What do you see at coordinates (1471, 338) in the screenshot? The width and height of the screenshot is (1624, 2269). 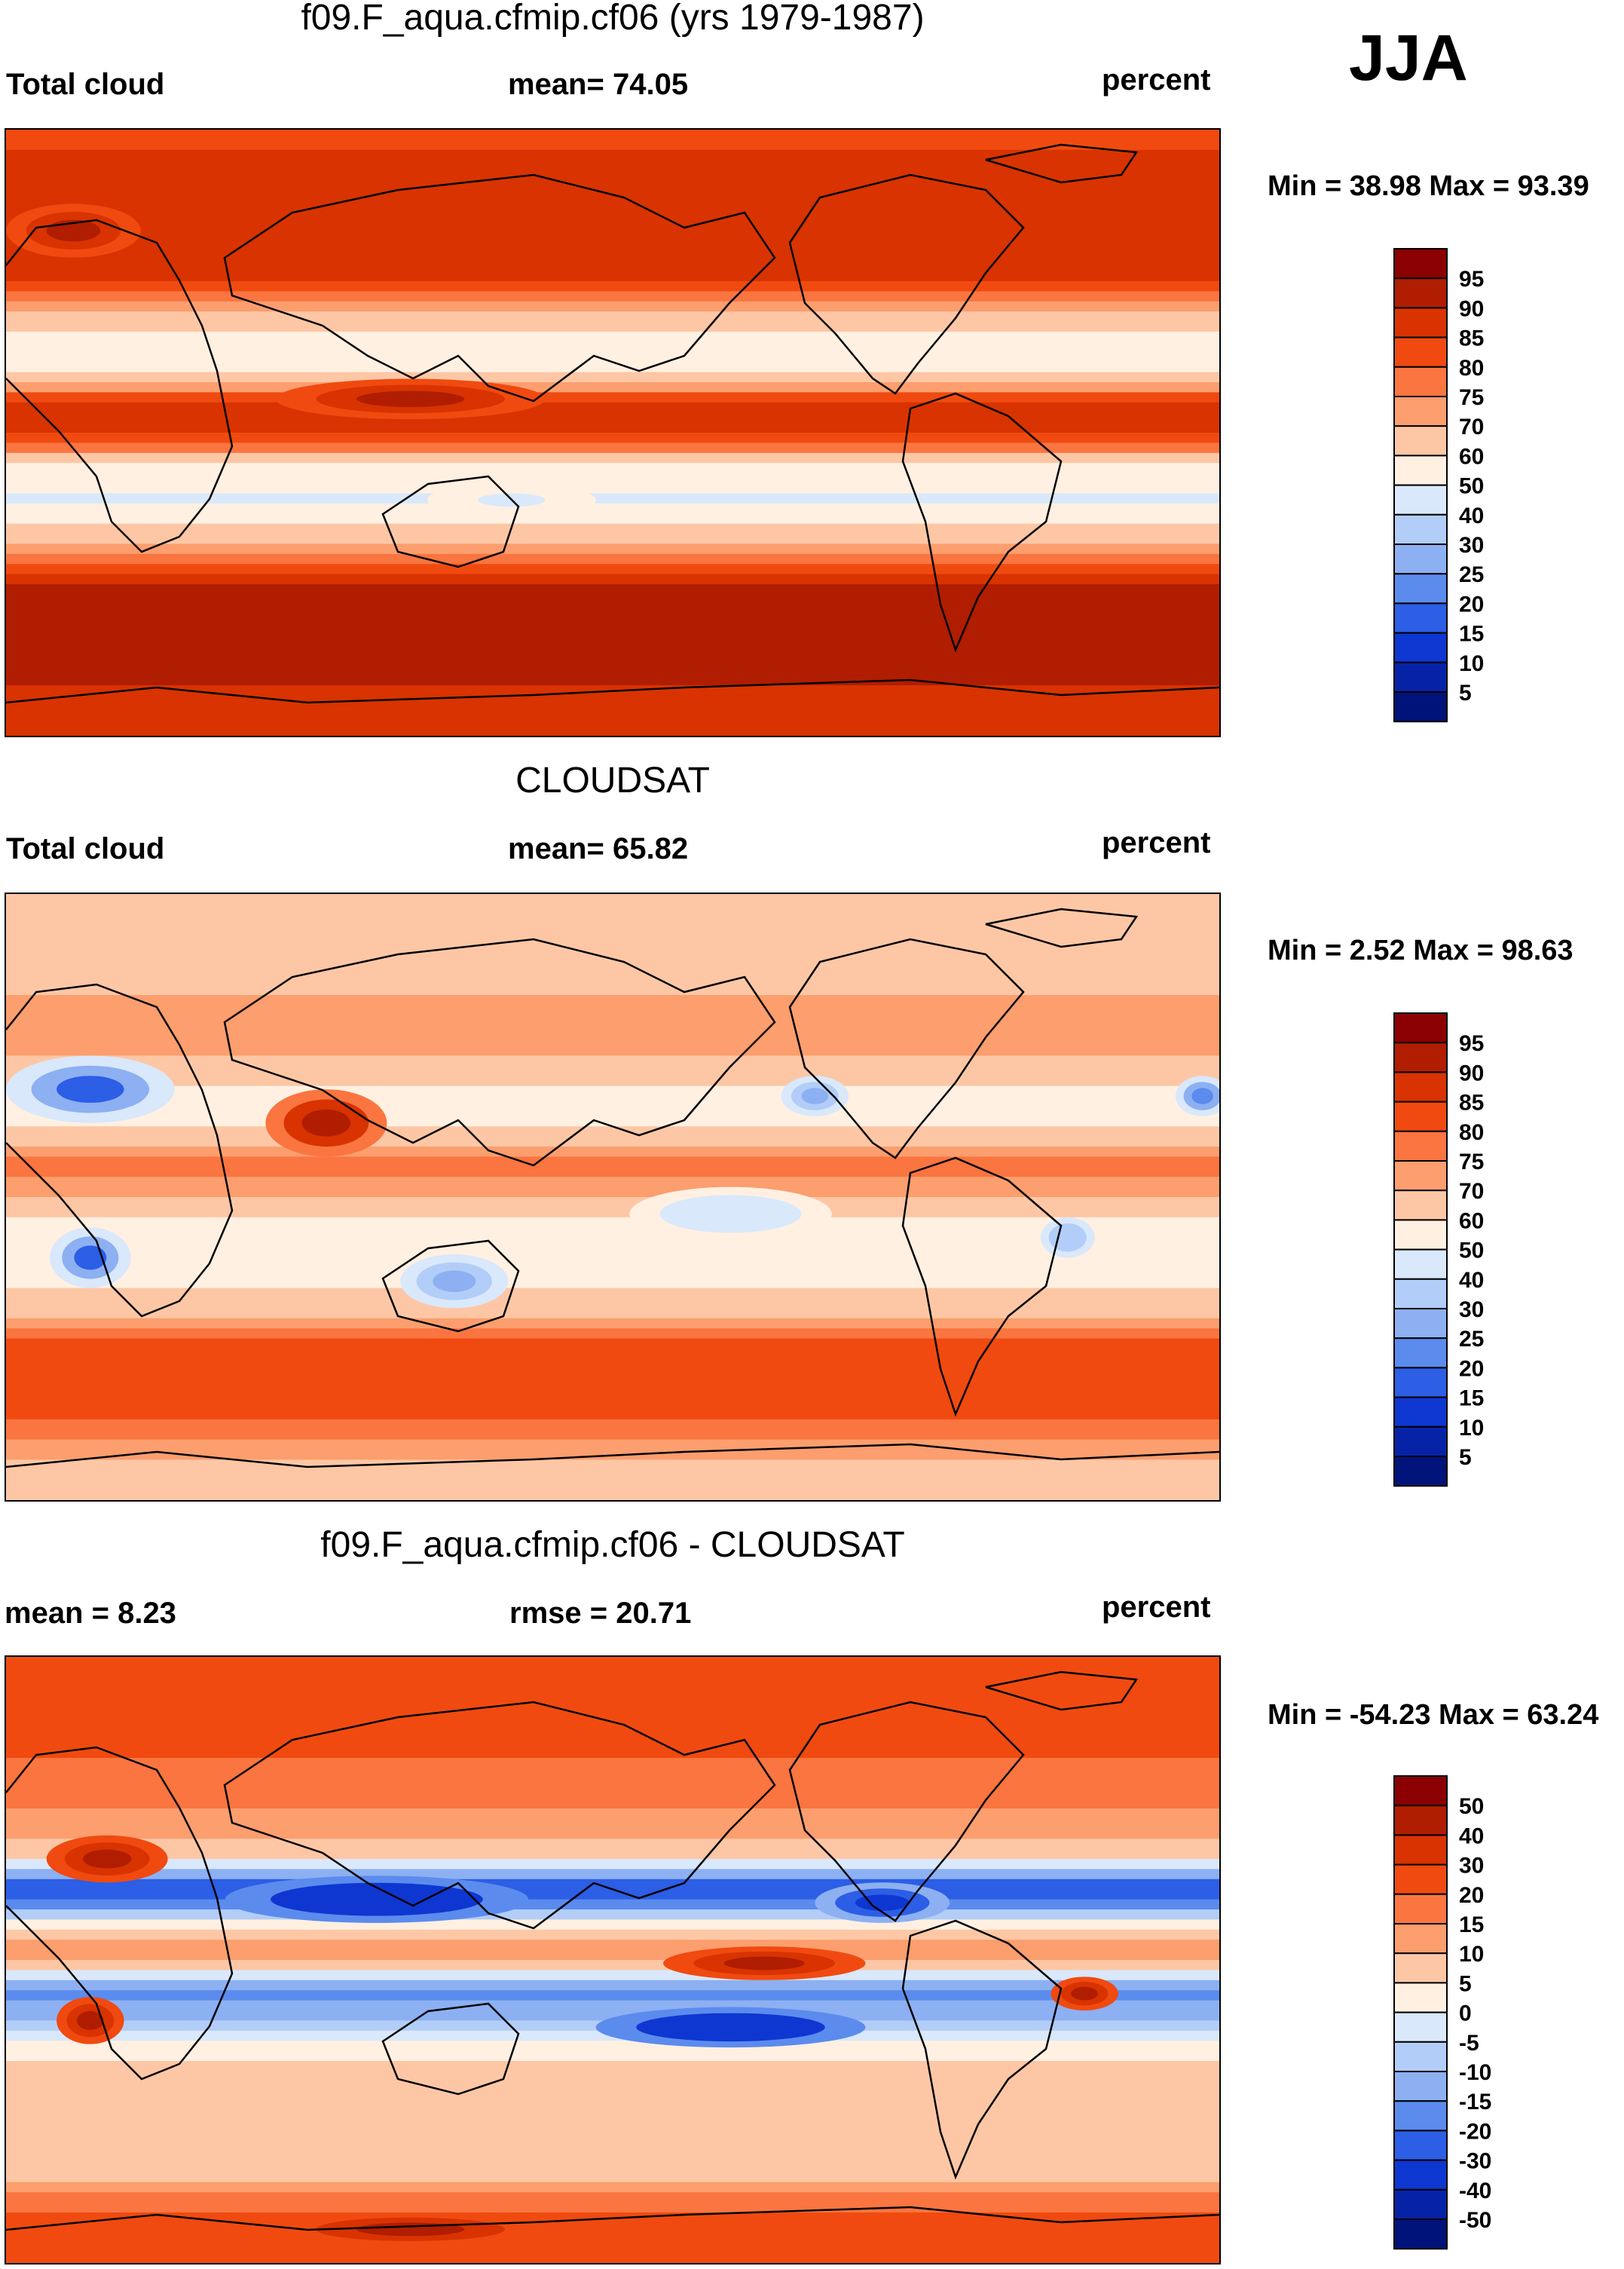 I see `colorbar-tick-label: 85` at bounding box center [1471, 338].